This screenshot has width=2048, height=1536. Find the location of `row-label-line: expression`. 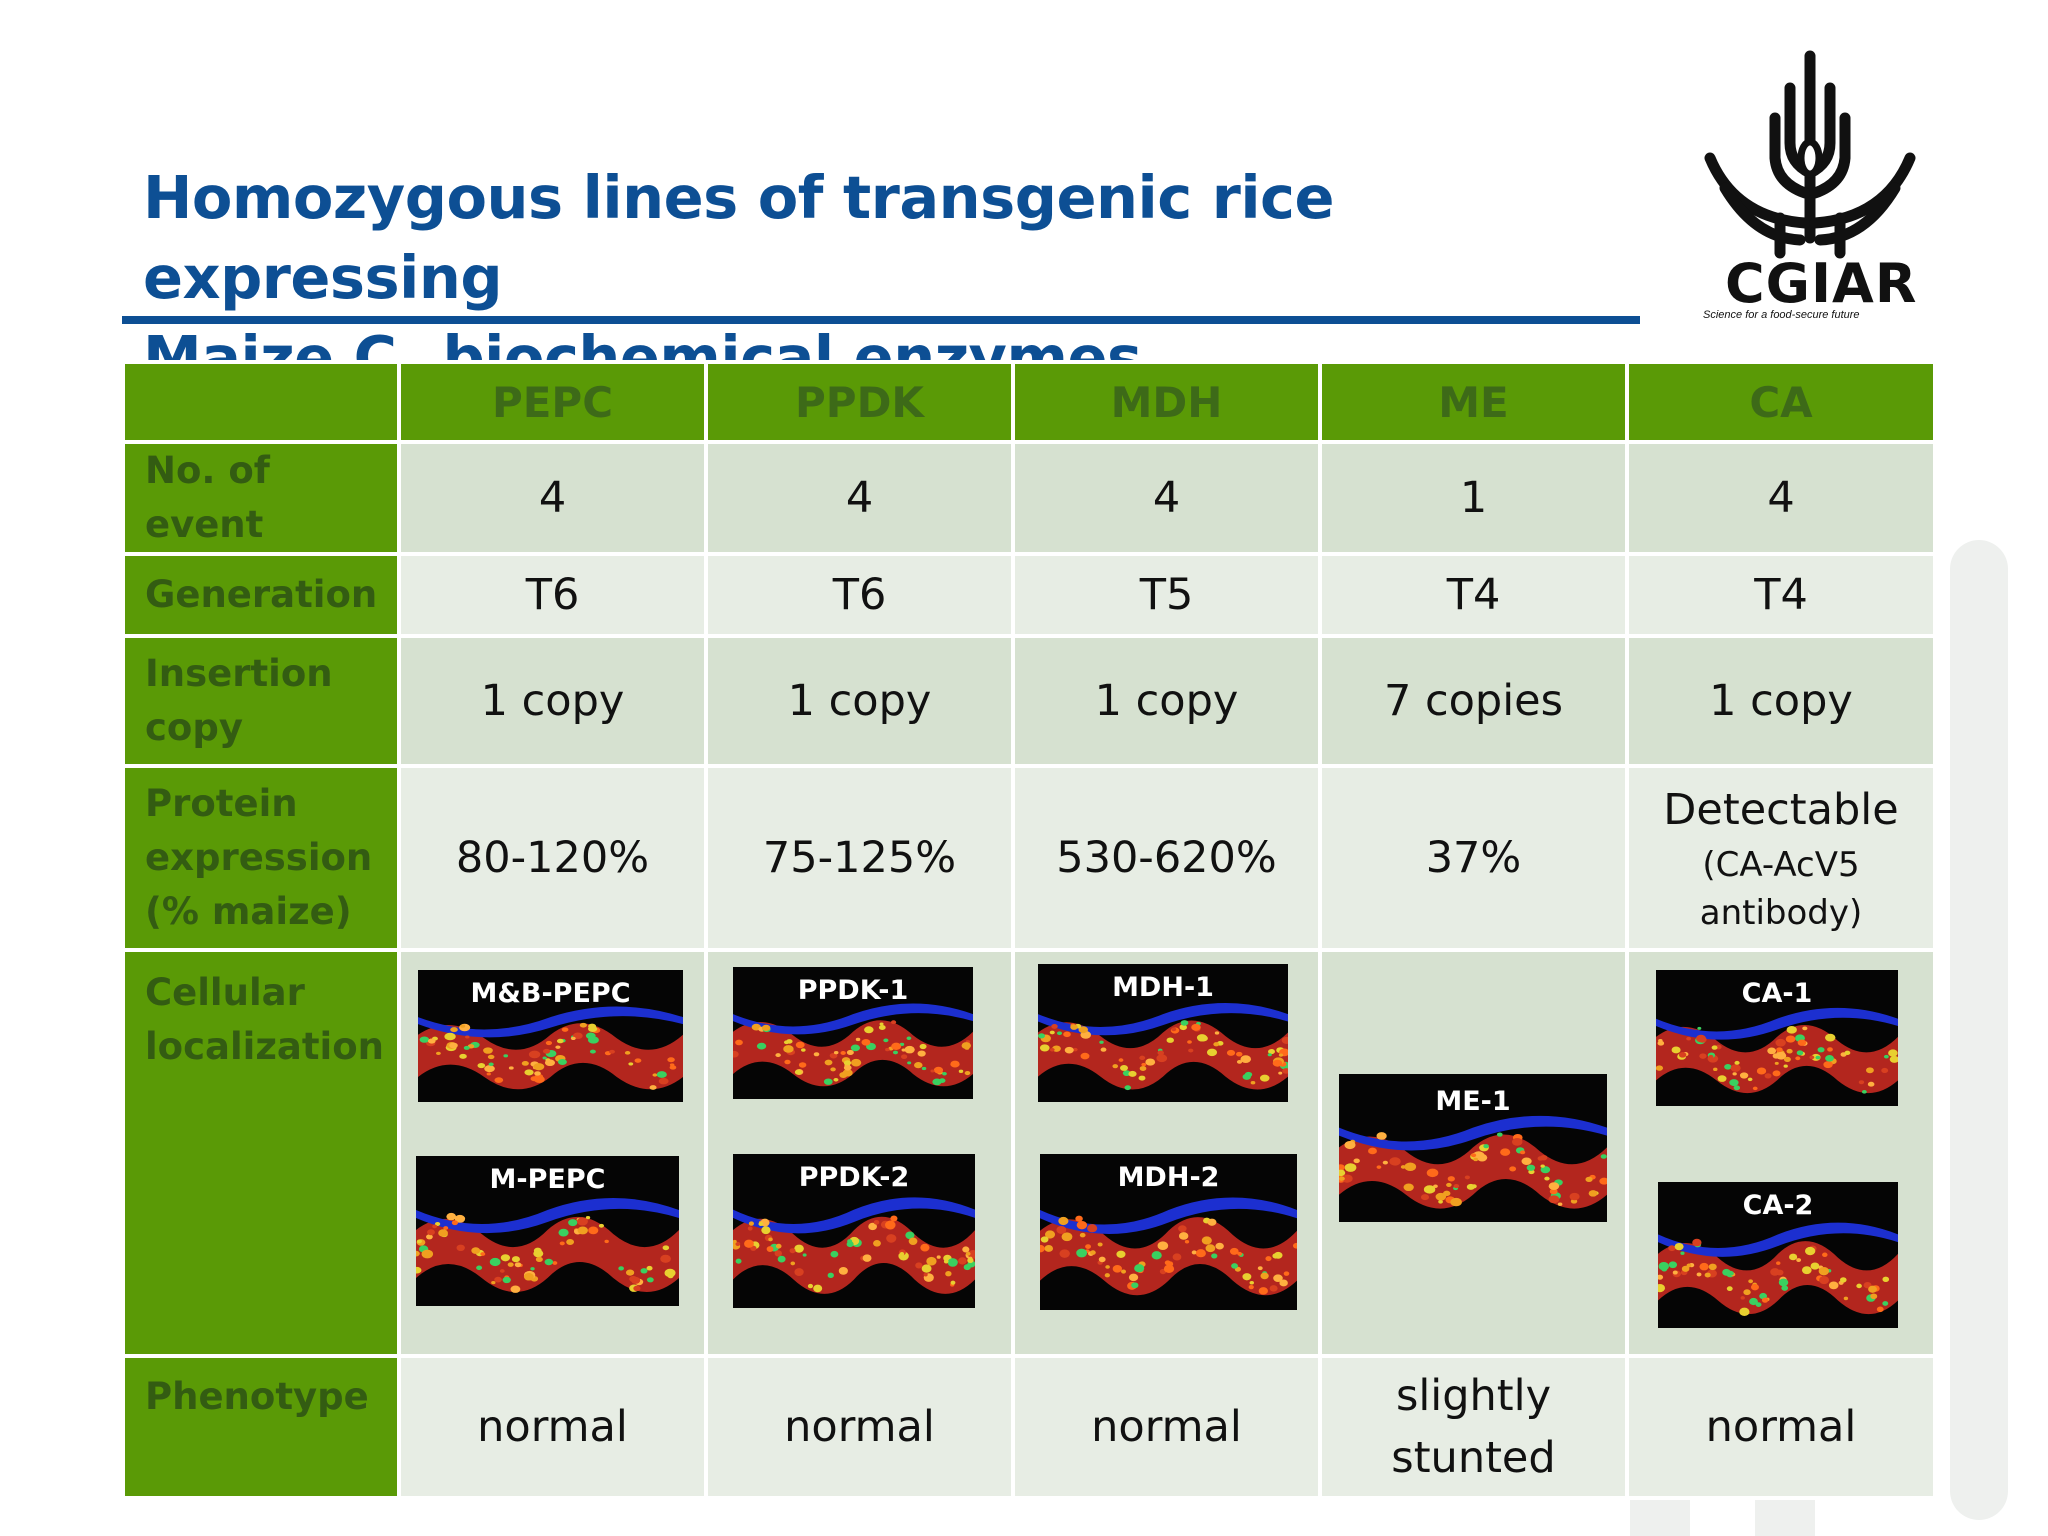

row-label-line: expression is located at coordinates (259, 857).